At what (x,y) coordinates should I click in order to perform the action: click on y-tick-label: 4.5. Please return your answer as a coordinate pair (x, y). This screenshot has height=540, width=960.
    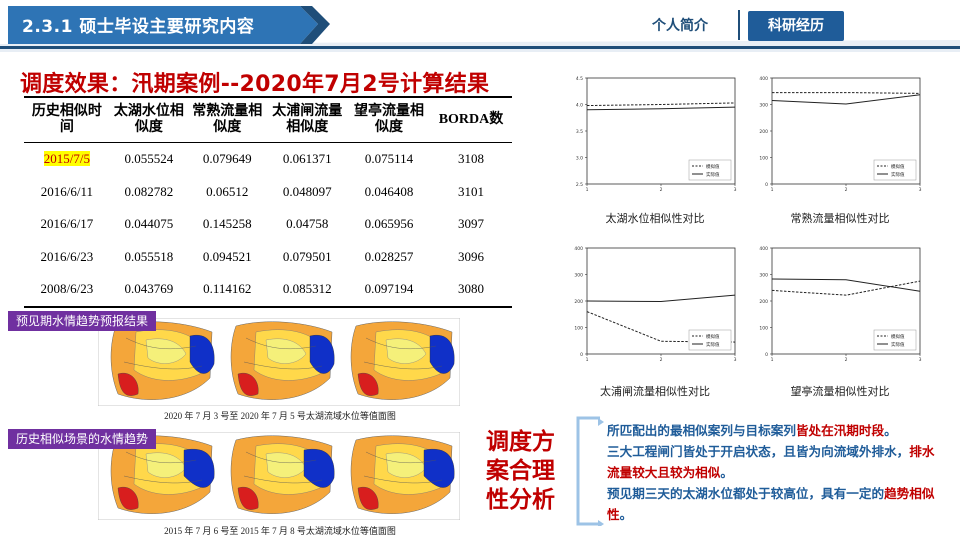
    Looking at the image, I should click on (579, 79).